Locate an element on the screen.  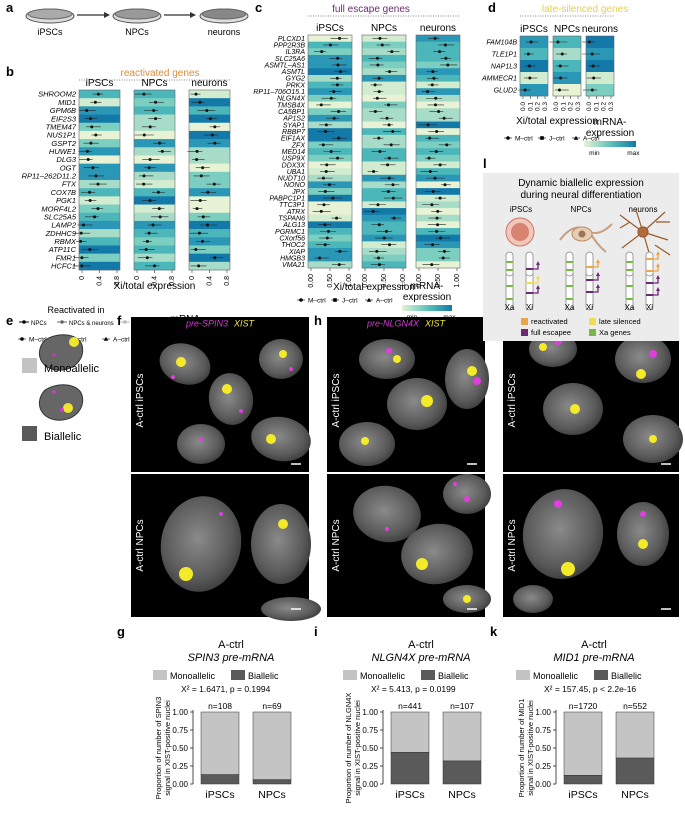
x-axis-label: Xi/total expression is located at coordinates (557, 121).